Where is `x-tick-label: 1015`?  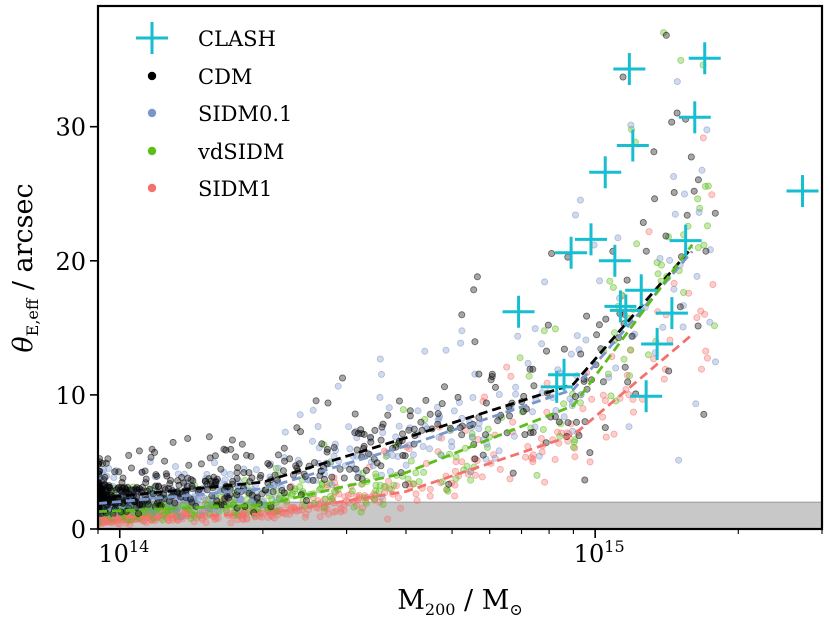 x-tick-label: 1015 is located at coordinates (599, 552).